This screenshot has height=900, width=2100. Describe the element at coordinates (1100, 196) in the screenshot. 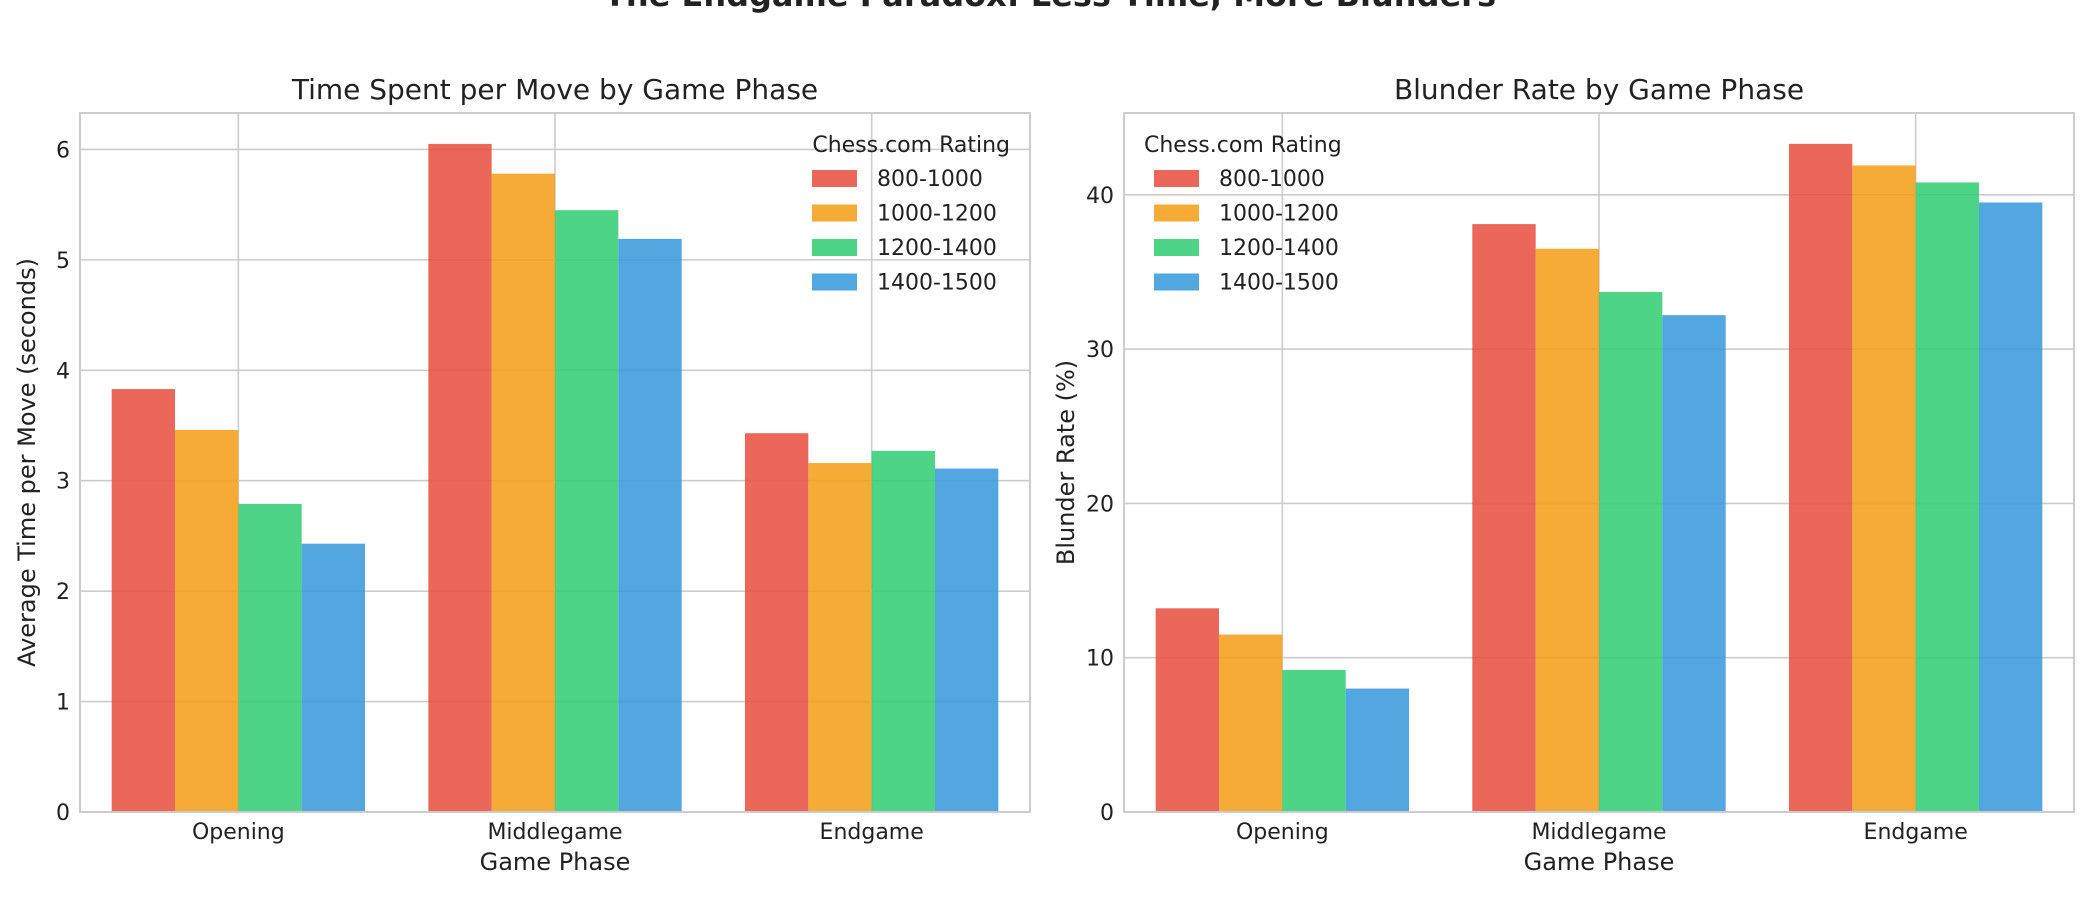

I see `y-tick-label: 40` at that location.